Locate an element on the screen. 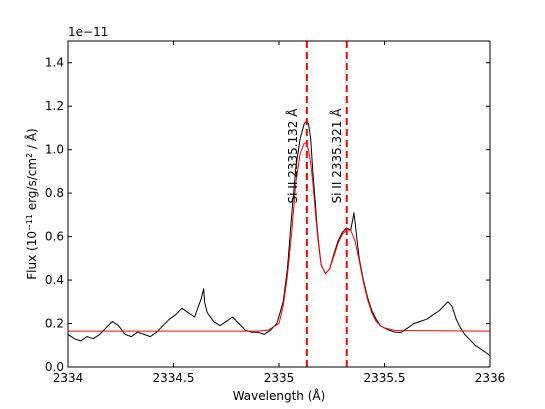  x-axis-label: Wavelength (Å) is located at coordinates (279, 395).